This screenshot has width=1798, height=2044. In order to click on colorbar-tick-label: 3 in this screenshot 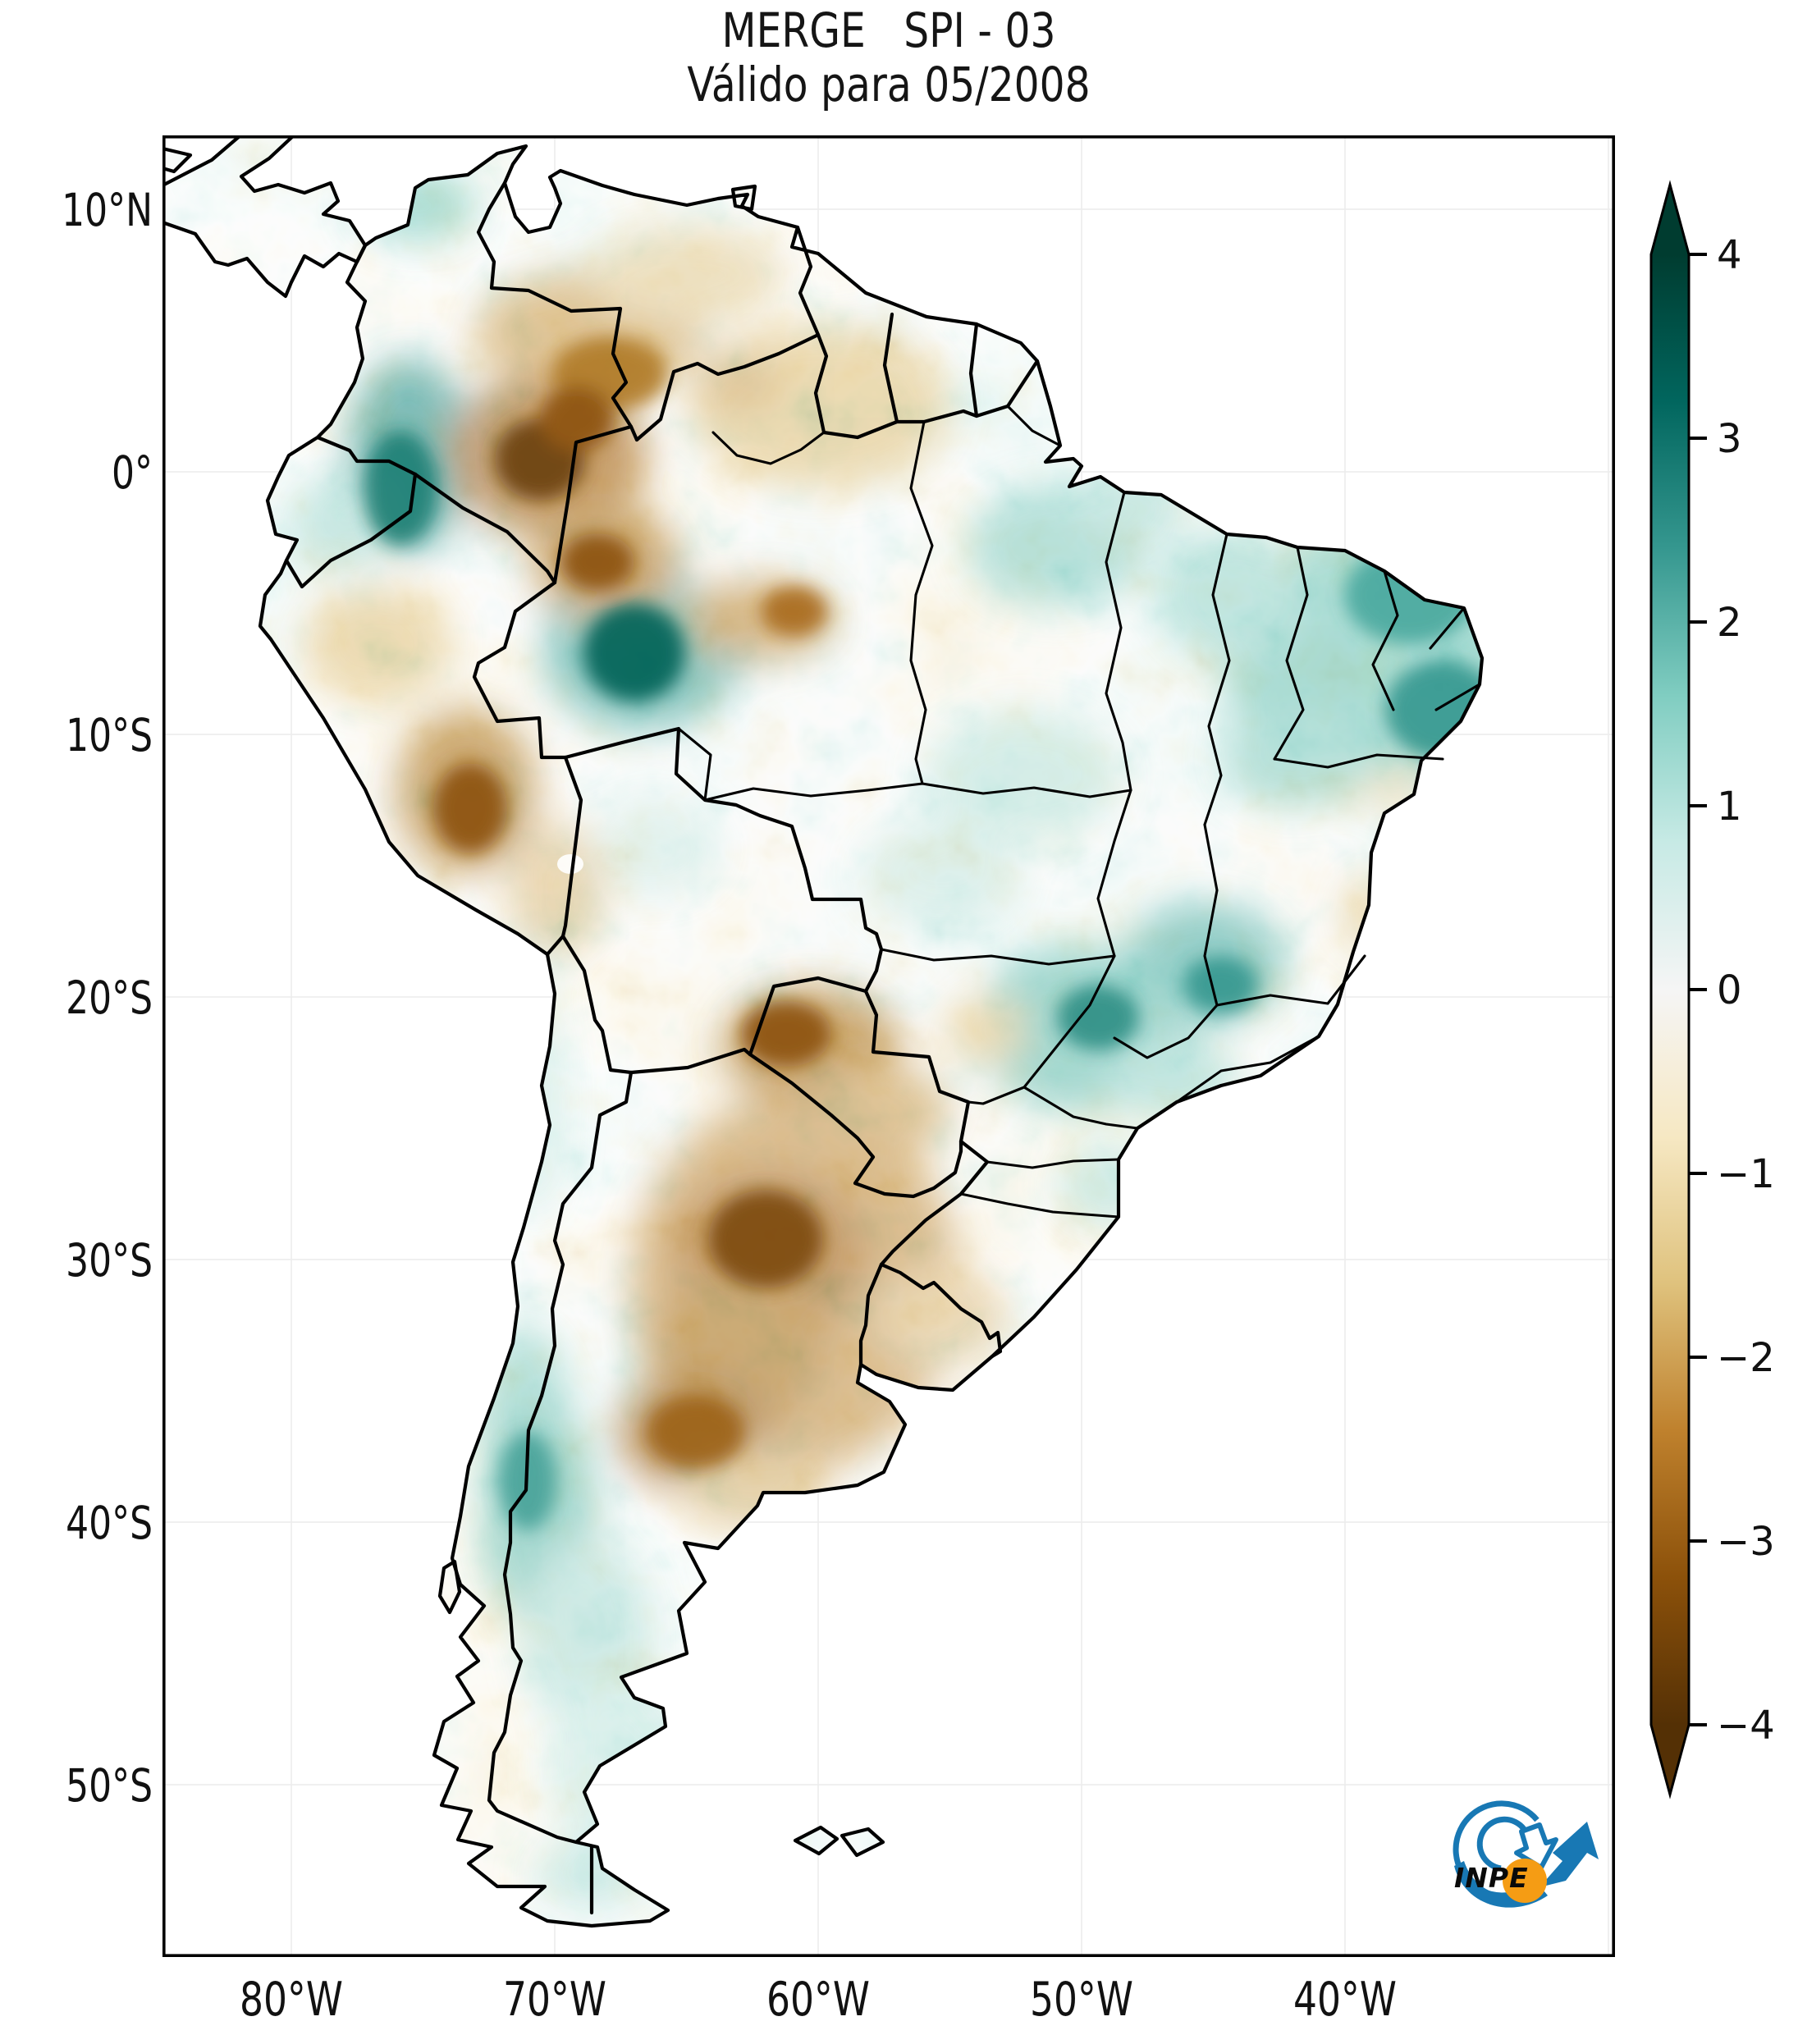, I will do `click(1729, 439)`.